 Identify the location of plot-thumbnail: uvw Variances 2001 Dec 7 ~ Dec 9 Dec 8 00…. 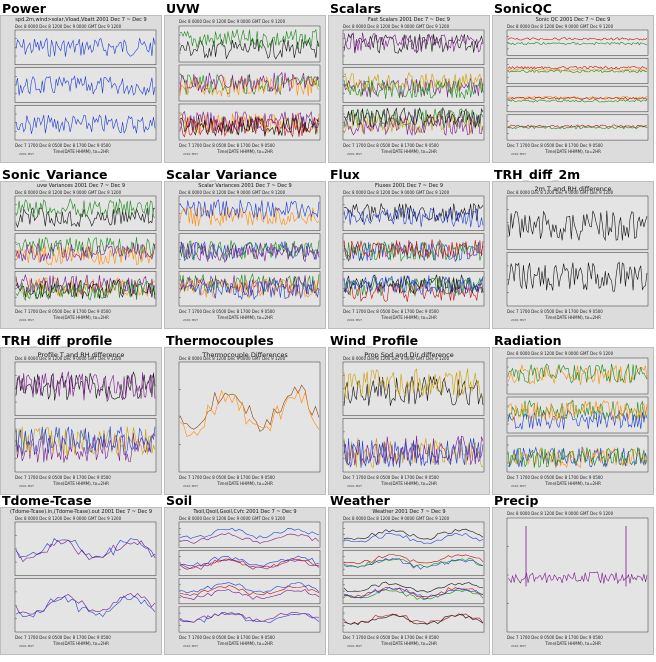
(81, 255).